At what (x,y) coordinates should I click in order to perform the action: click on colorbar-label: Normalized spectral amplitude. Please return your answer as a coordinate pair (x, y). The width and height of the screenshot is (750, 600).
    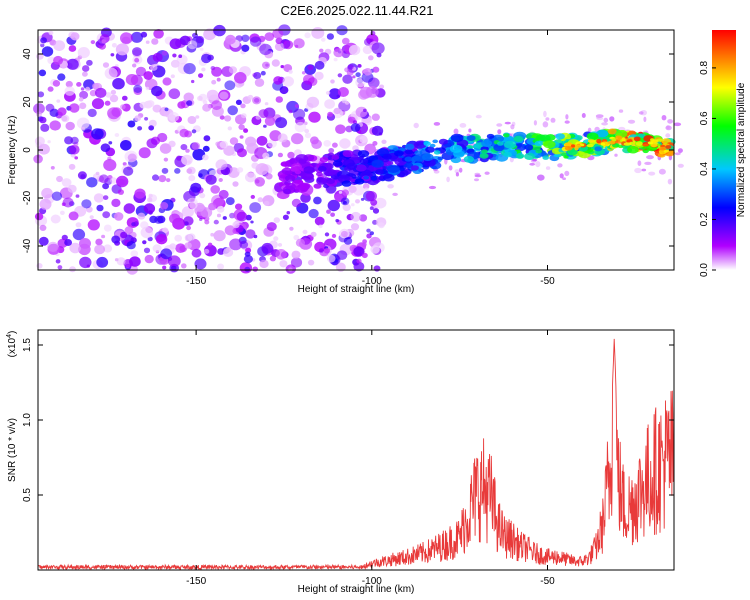
    Looking at the image, I should click on (741, 149).